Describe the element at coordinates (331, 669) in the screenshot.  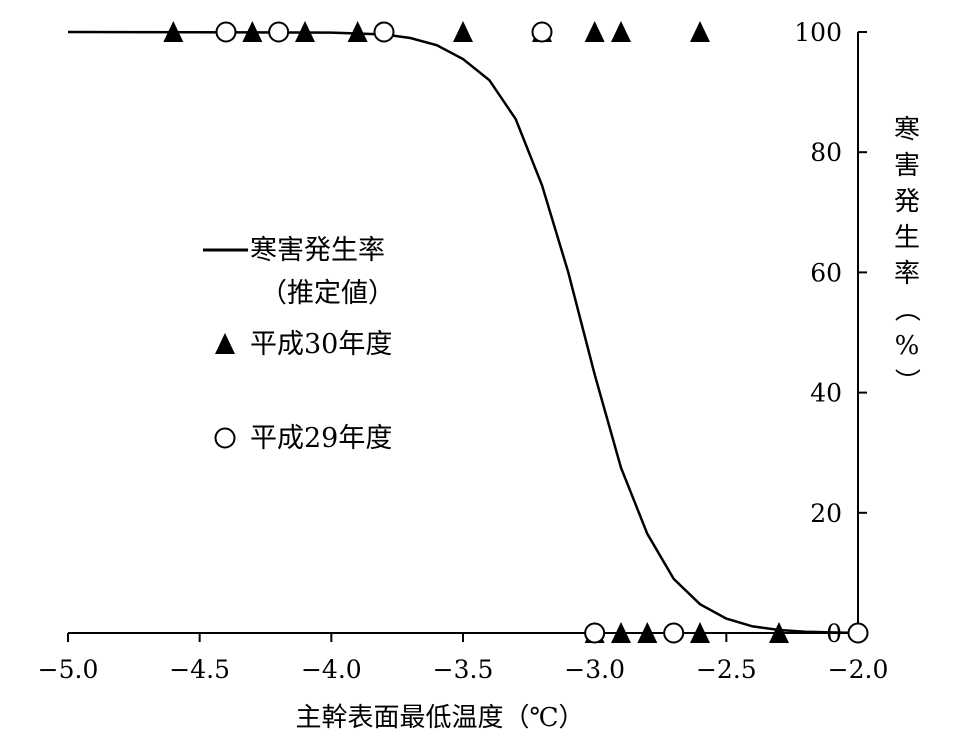
I see `x-tick-label: −4.0` at that location.